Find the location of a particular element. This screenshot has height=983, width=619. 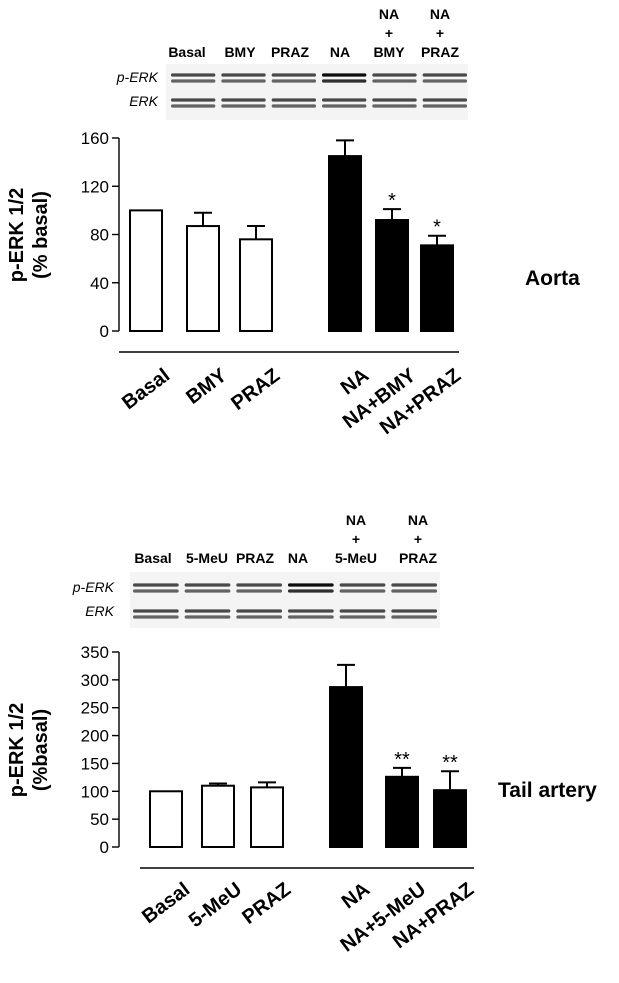

tail-artery-bar-na-plus-praz is located at coordinates (450, 819).